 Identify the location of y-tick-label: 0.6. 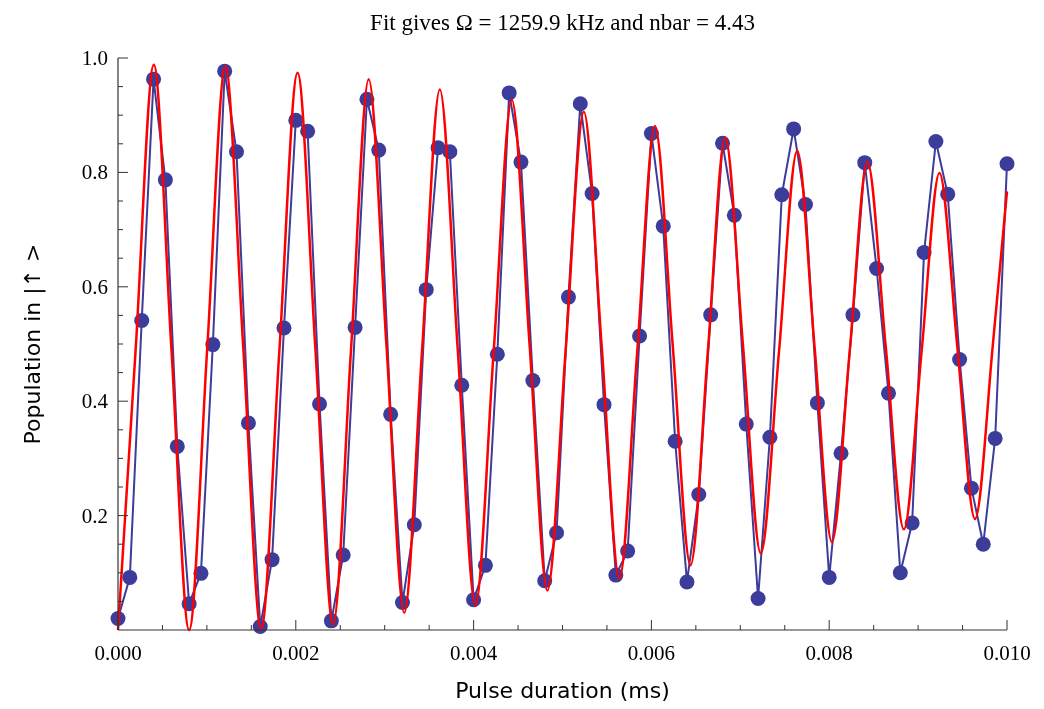
(94, 286).